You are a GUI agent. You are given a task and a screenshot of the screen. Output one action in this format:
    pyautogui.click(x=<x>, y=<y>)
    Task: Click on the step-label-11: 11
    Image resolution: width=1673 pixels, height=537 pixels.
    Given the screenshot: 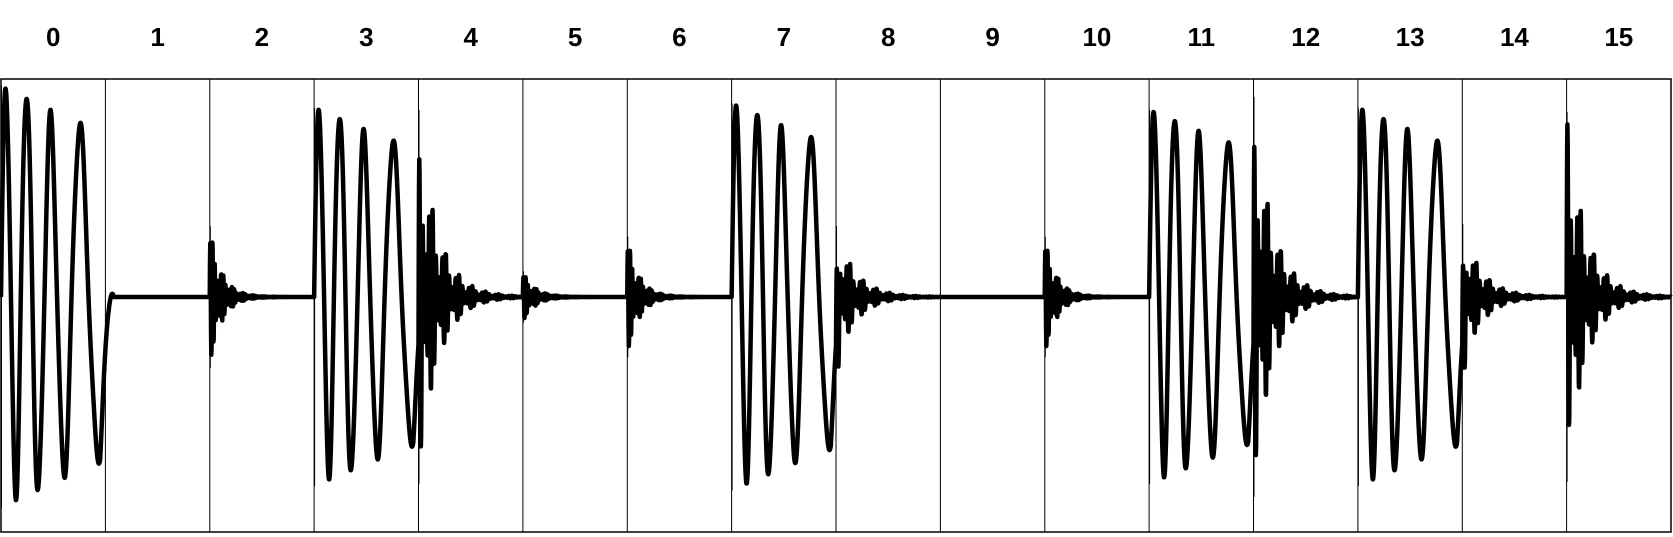 What is the action you would take?
    pyautogui.click(x=1202, y=37)
    